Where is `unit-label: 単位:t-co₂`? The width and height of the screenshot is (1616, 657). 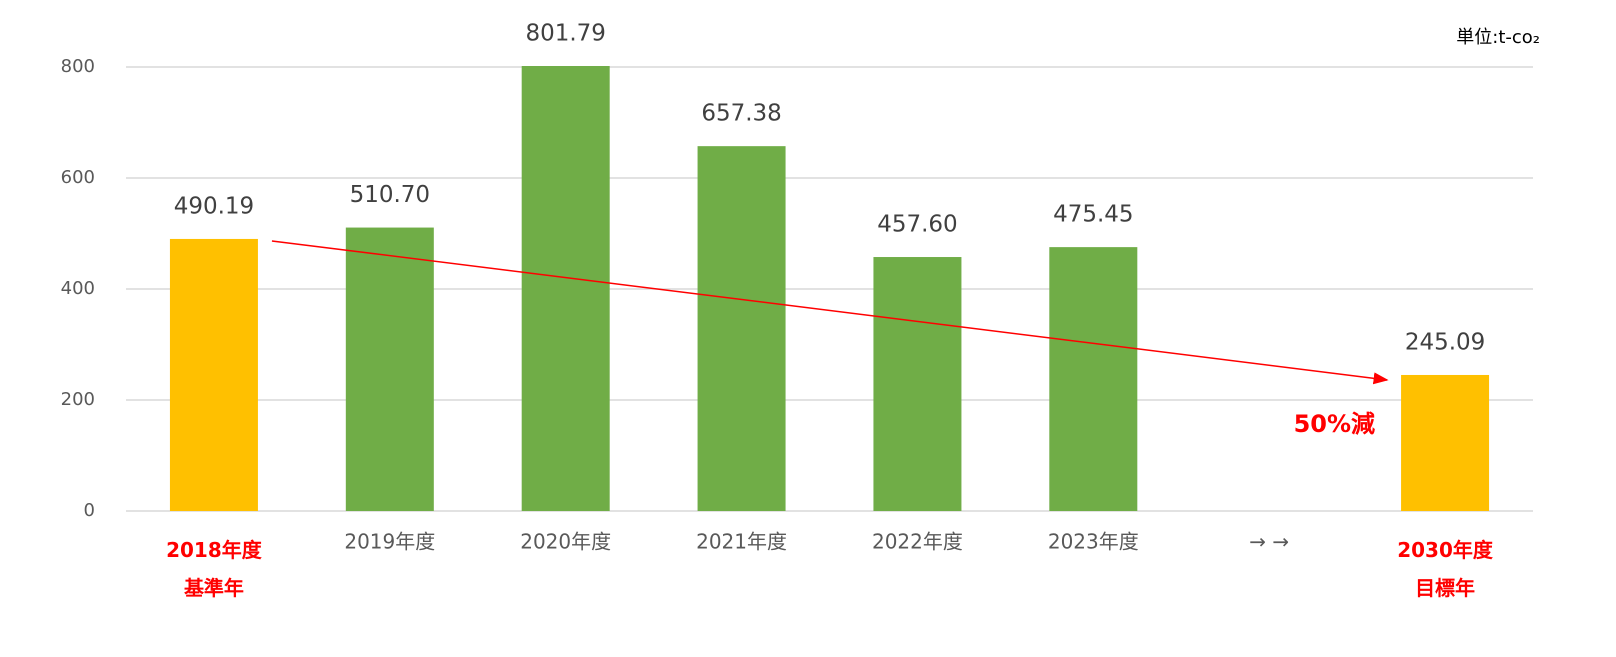
unit-label: 単位:t-co₂ is located at coordinates (1498, 37).